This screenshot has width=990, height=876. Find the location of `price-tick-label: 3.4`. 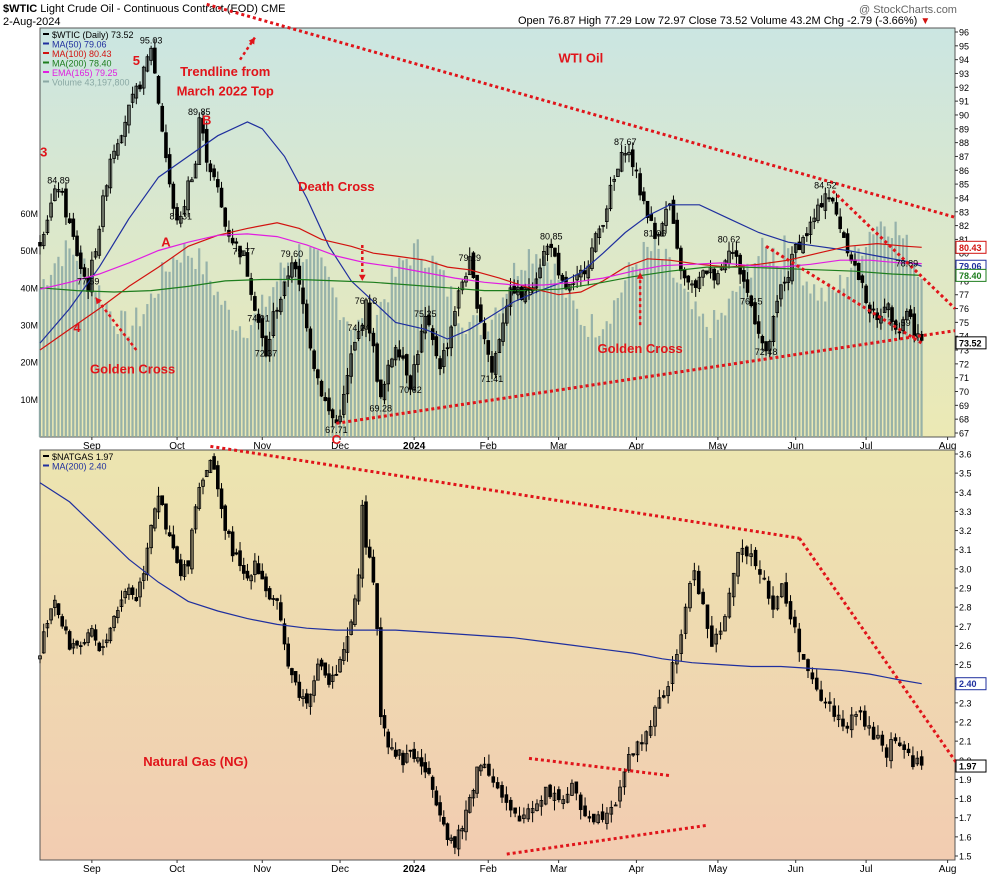

price-tick-label: 3.4 is located at coordinates (965, 493).